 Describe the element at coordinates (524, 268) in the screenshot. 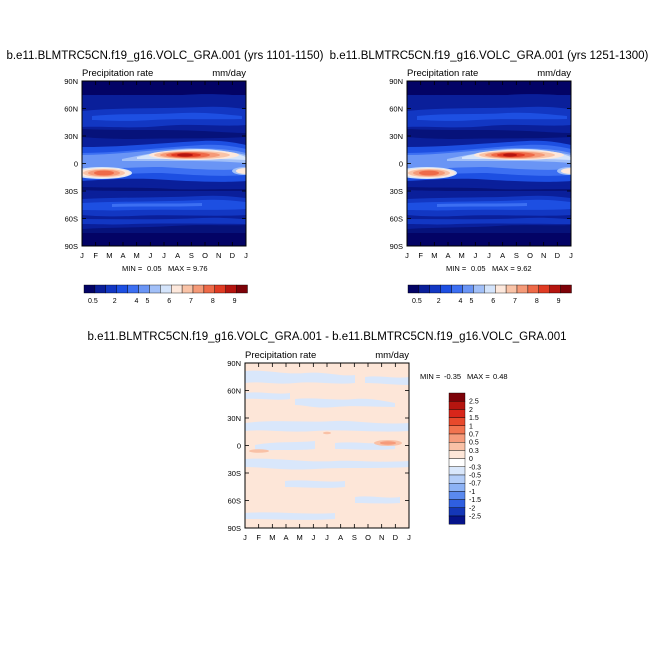

I see `panel-2-max-value: 9.62` at that location.